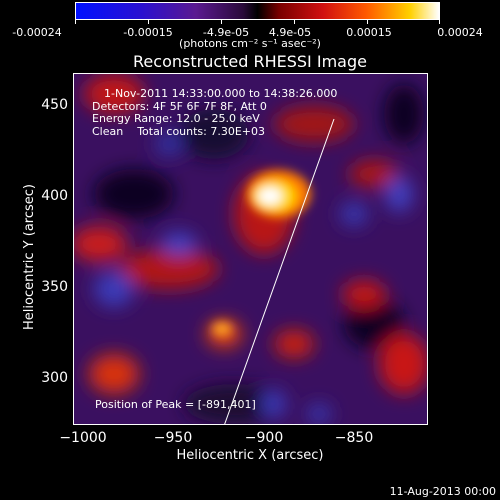 The image size is (500, 500). Describe the element at coordinates (179, 106) in the screenshot. I see `detectors: Detectors: 4F 5F 6F 7F 8F, Att 0` at that location.